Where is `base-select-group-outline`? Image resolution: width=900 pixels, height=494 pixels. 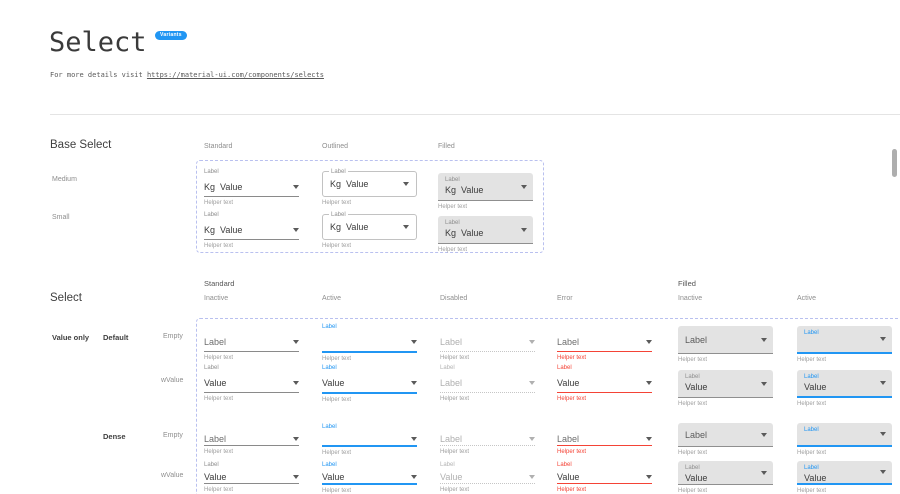 base-select-group-outline is located at coordinates (370, 206).